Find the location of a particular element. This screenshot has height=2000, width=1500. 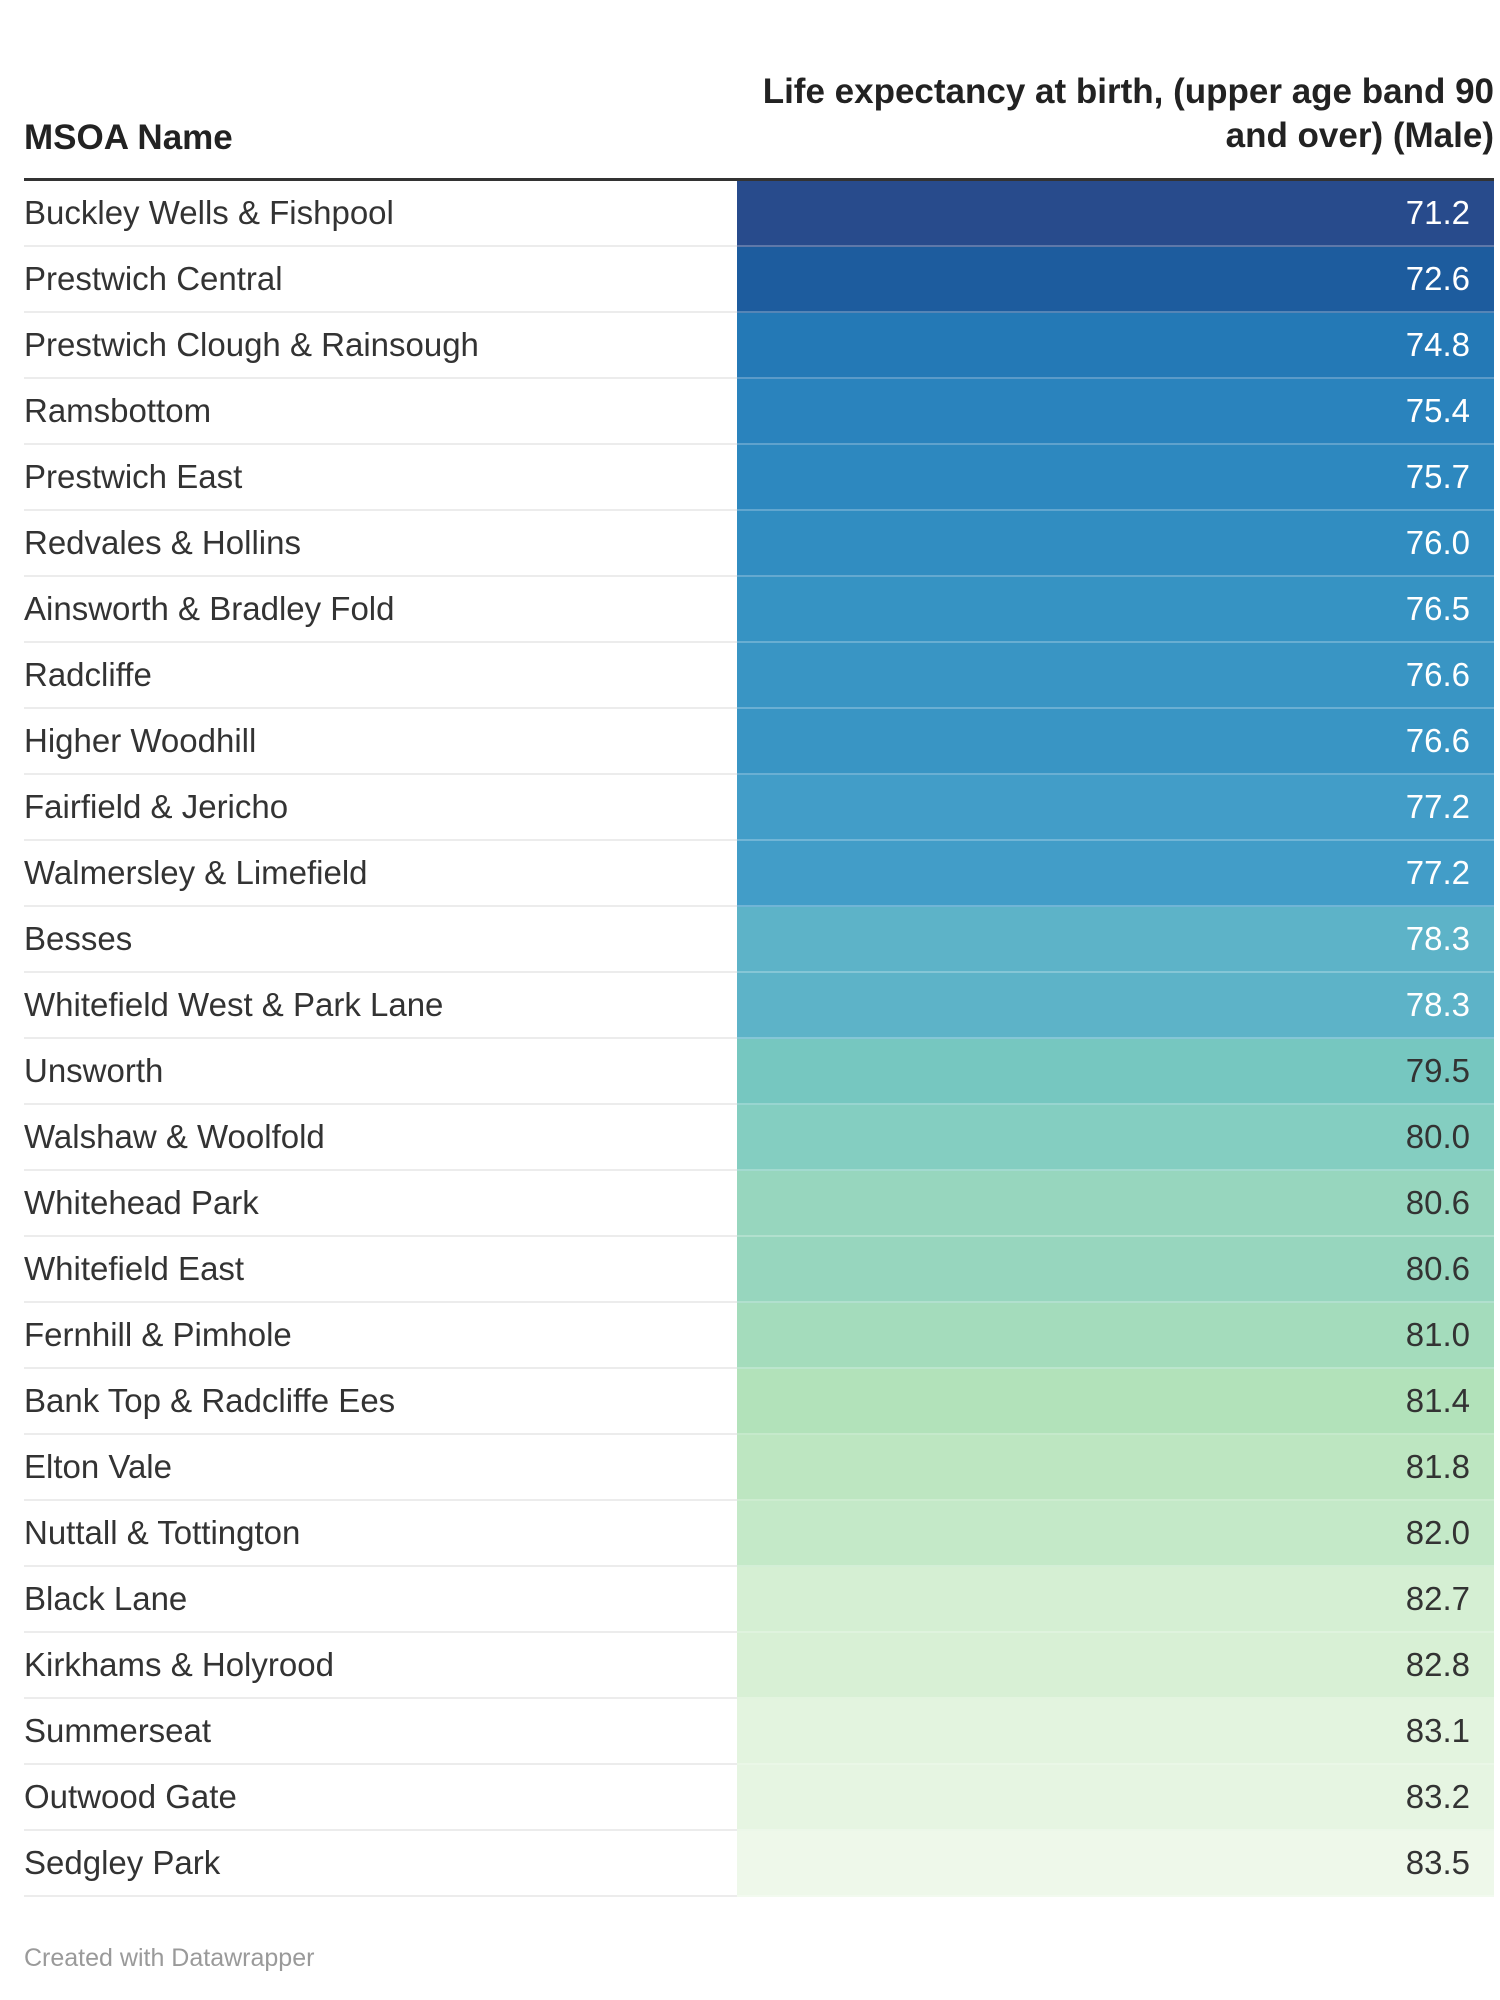

life-expectancy-cell: 81.4 is located at coordinates (1115, 1402).